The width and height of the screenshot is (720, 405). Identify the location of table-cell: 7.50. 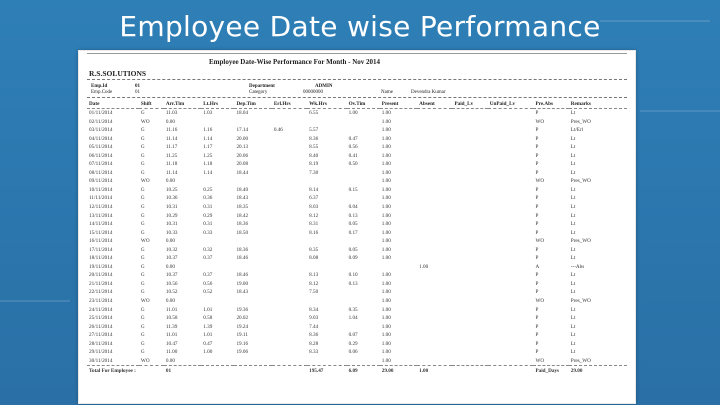
(314, 292).